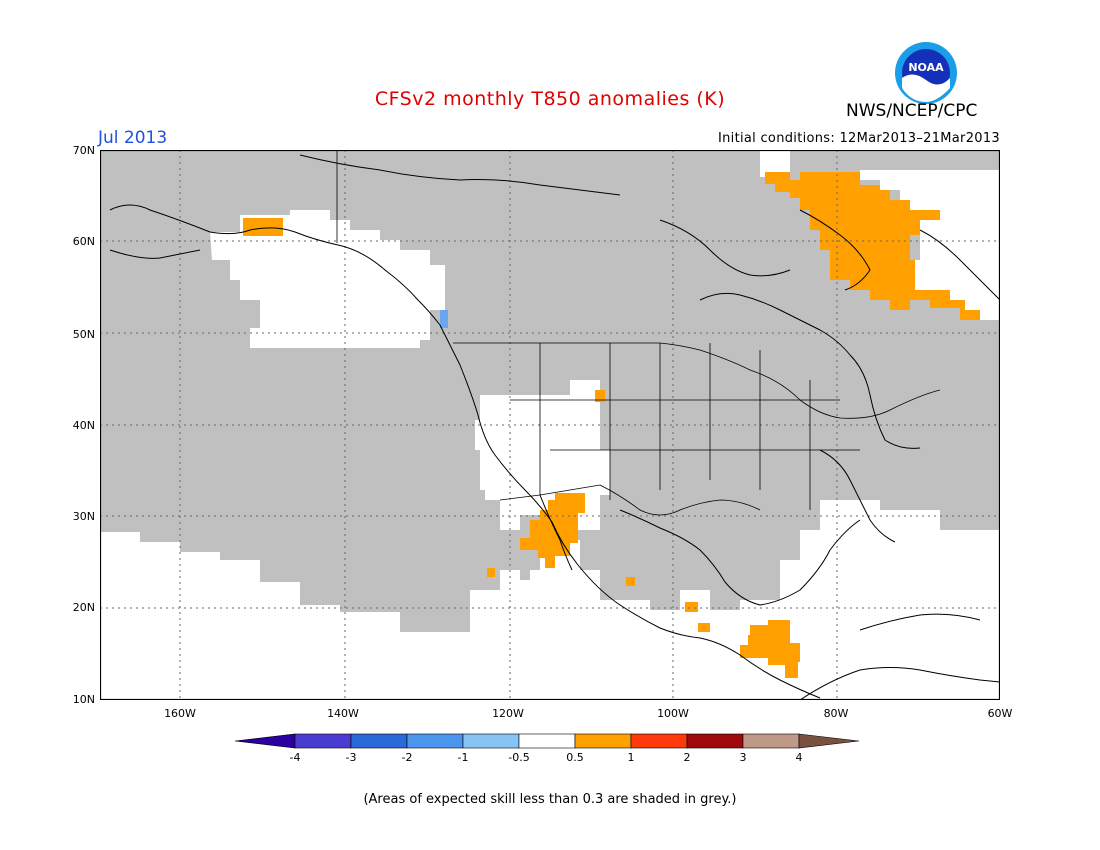 This screenshot has height=850, width=1100. Describe the element at coordinates (83, 516) in the screenshot. I see `lat-label-30n: 30N` at that location.